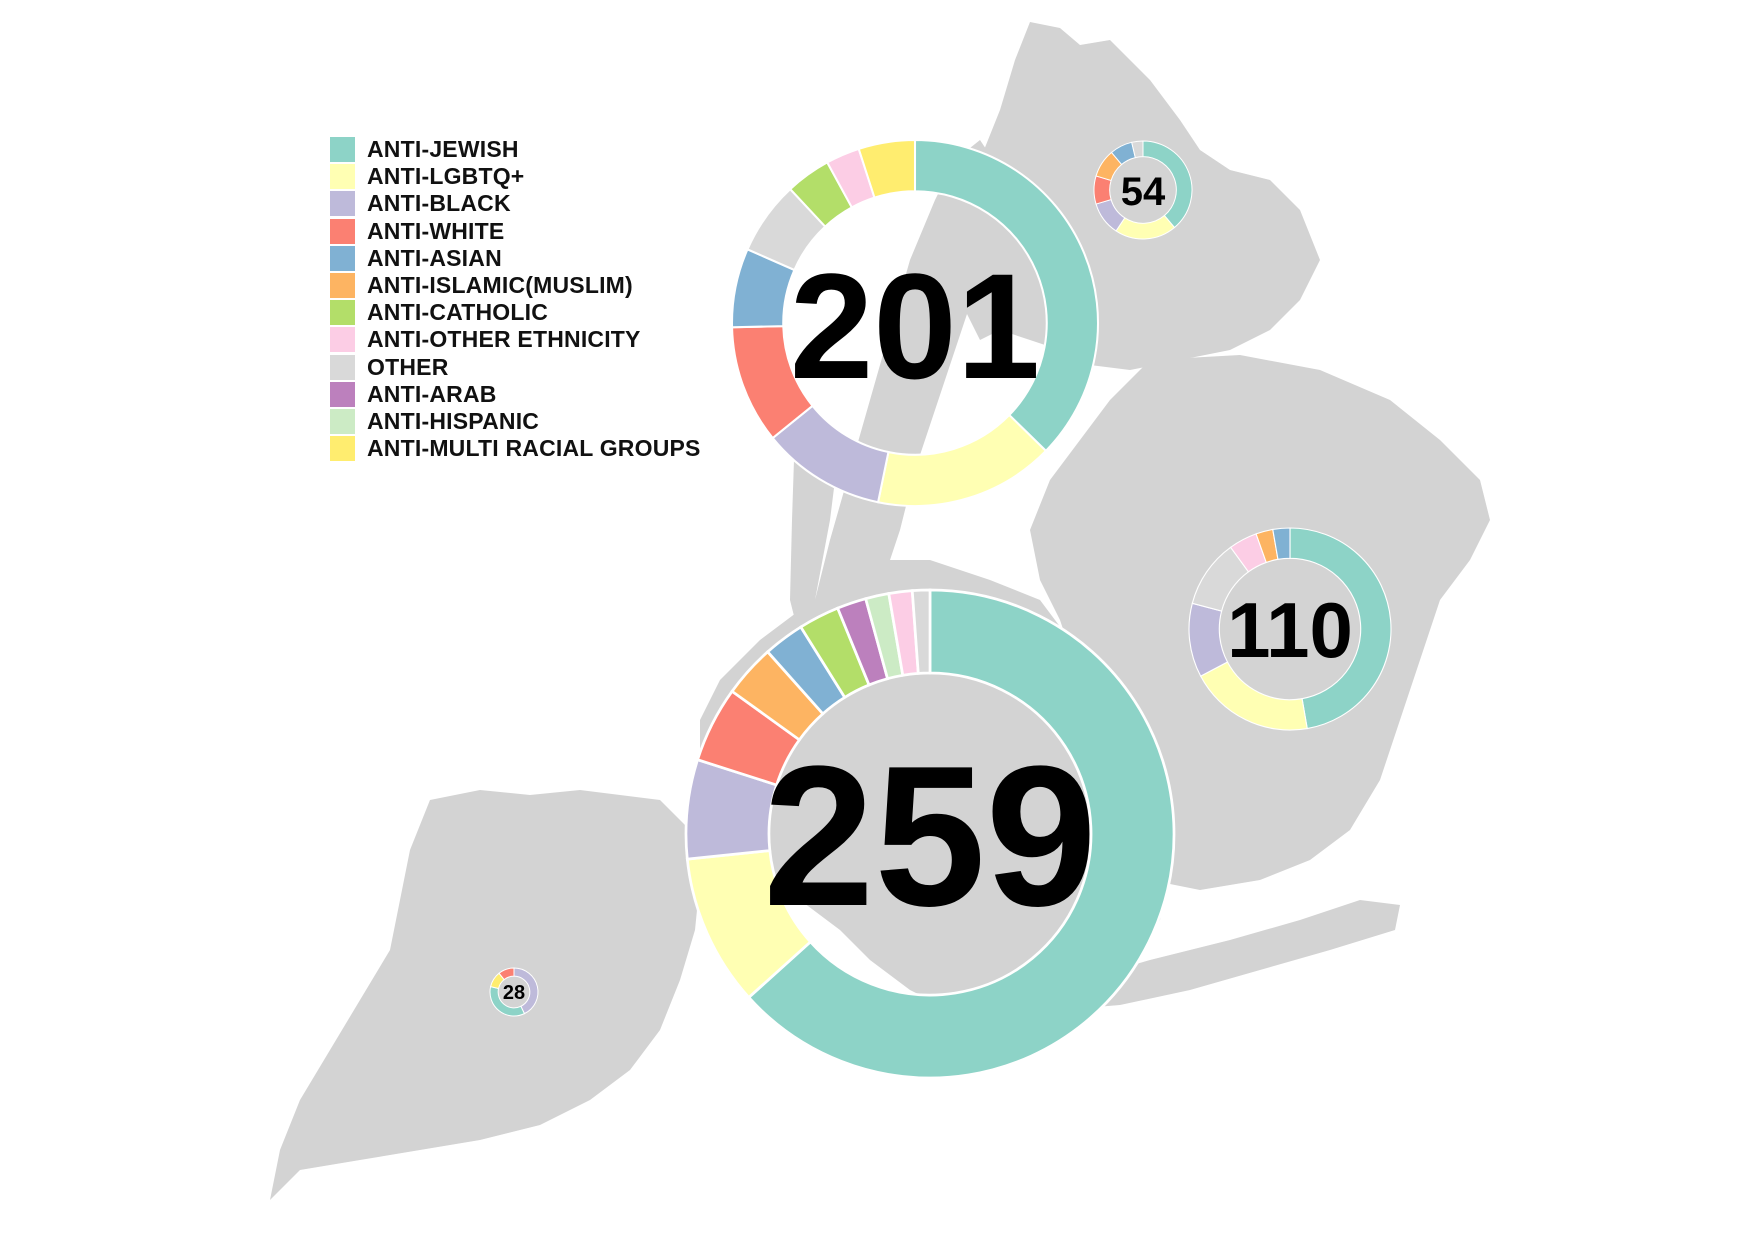  I want to click on legend-label: ANTI-ASIAN, so click(434, 257).